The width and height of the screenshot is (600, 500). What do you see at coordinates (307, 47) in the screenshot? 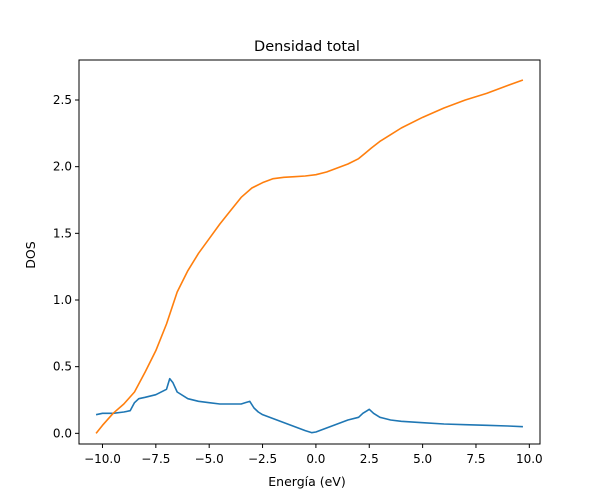
I see `chart-title: Densidad total` at bounding box center [307, 47].